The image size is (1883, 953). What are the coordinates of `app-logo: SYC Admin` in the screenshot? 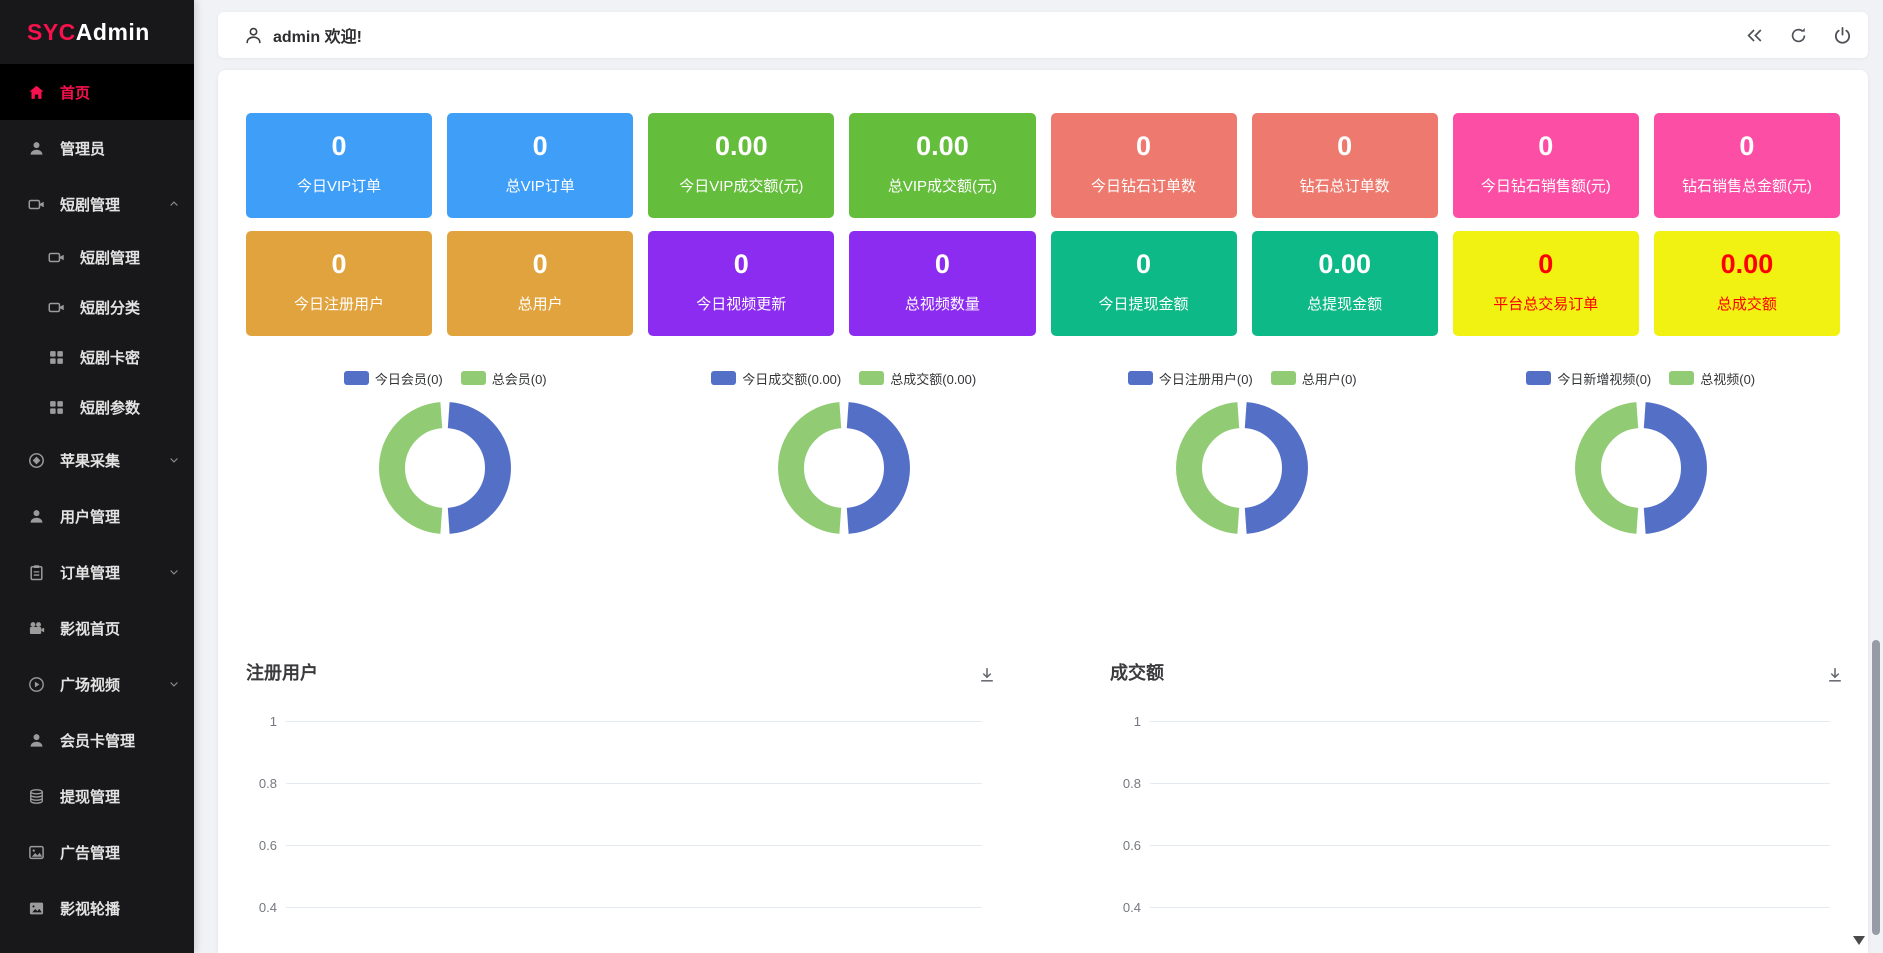 It's located at (97, 32).